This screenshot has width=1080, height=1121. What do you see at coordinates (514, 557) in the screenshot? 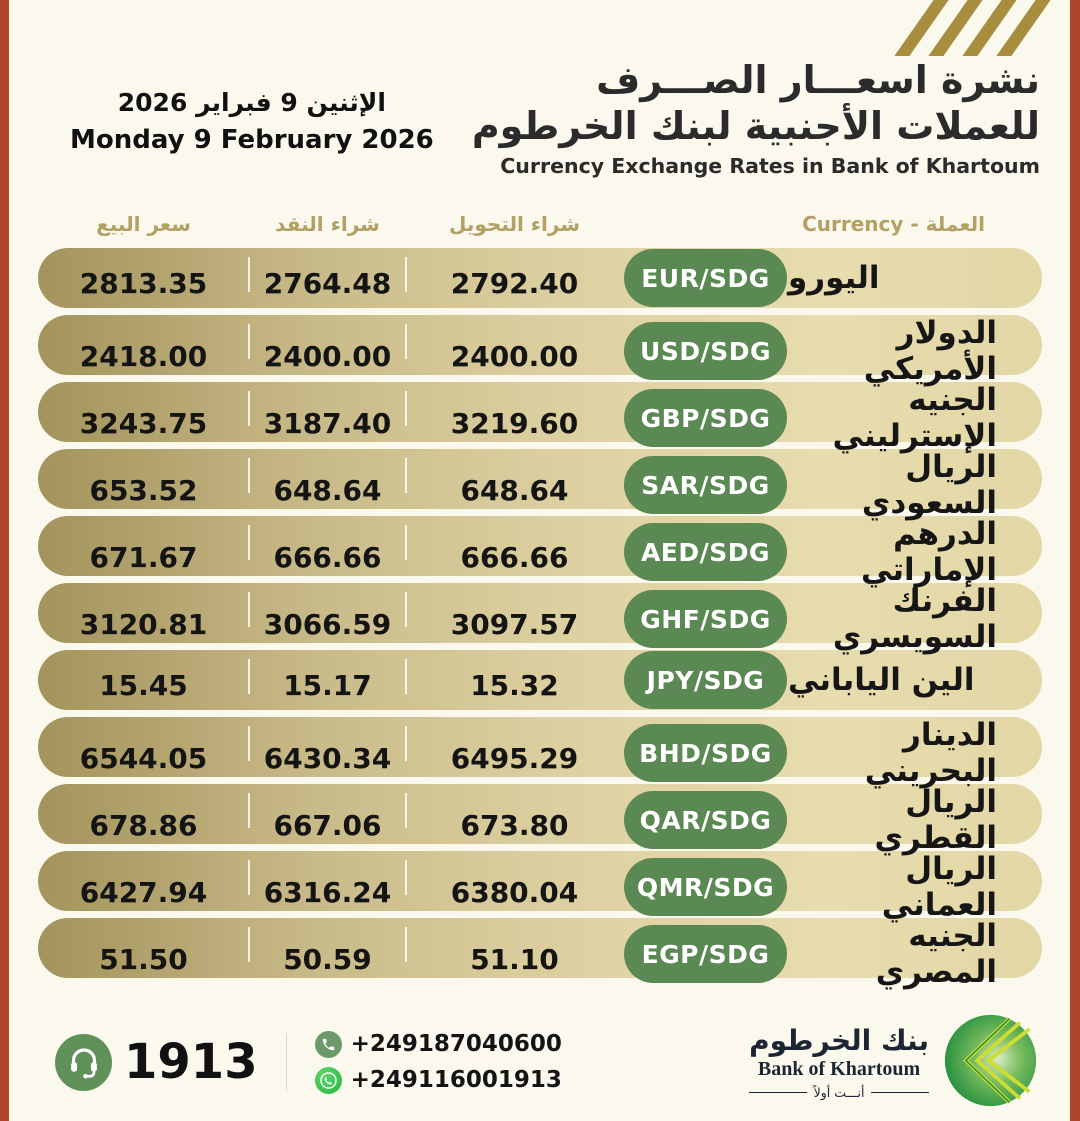
I see `transfer-buy-value: 666.66` at bounding box center [514, 557].